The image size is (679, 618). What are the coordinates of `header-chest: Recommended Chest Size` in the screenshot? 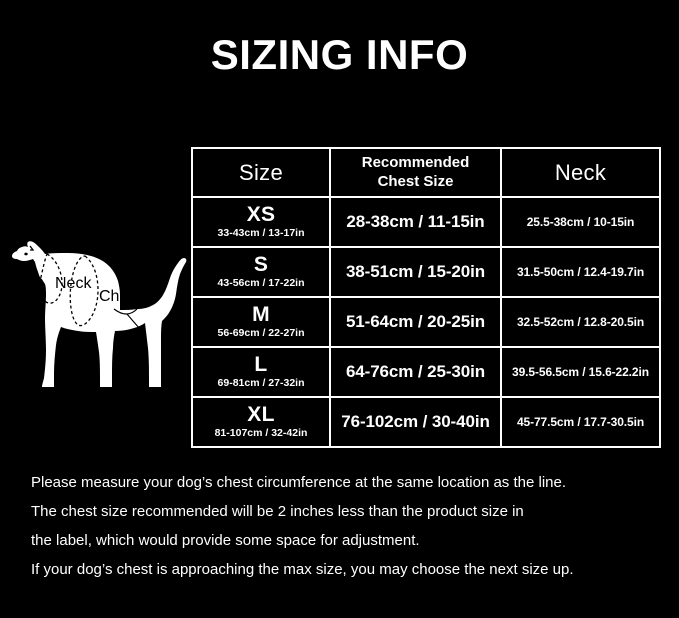 It's located at (415, 172).